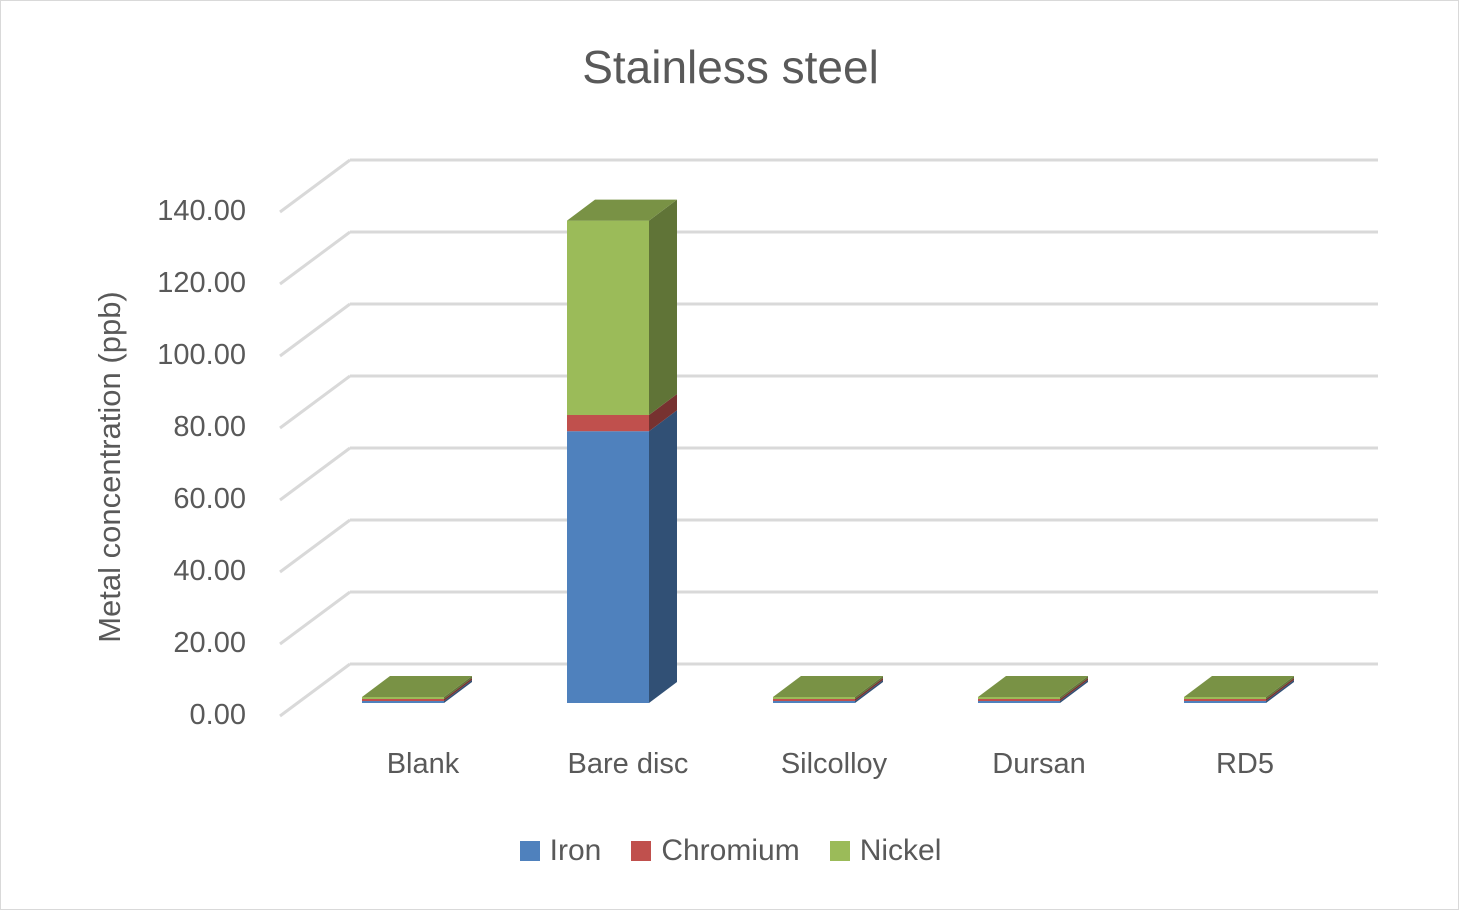  Describe the element at coordinates (209, 427) in the screenshot. I see `y-tick-label: 80.00` at that location.